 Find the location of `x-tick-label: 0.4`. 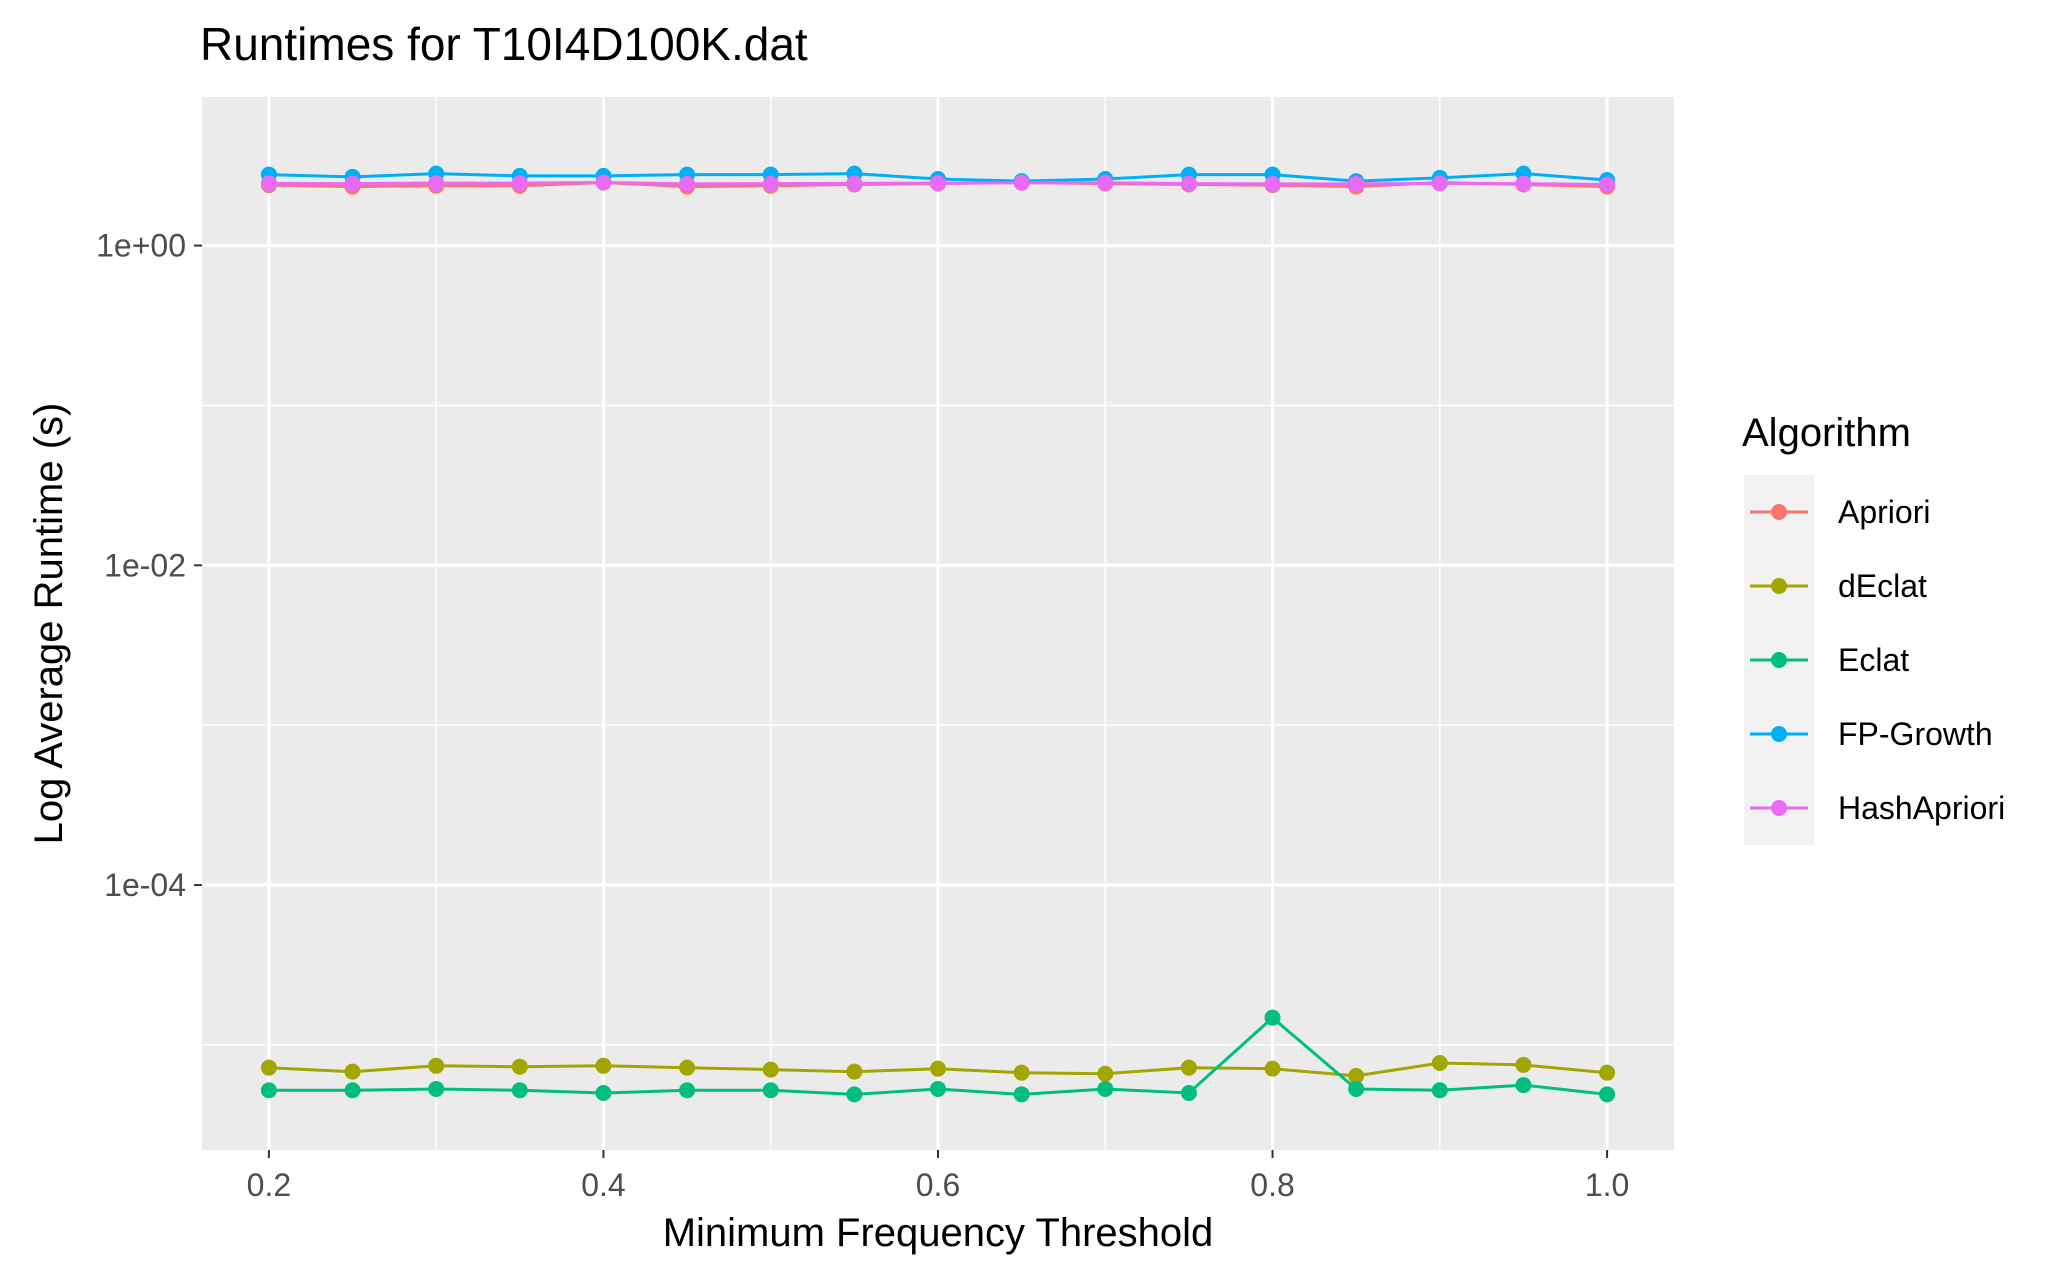

x-tick-label: 0.4 is located at coordinates (603, 1185).